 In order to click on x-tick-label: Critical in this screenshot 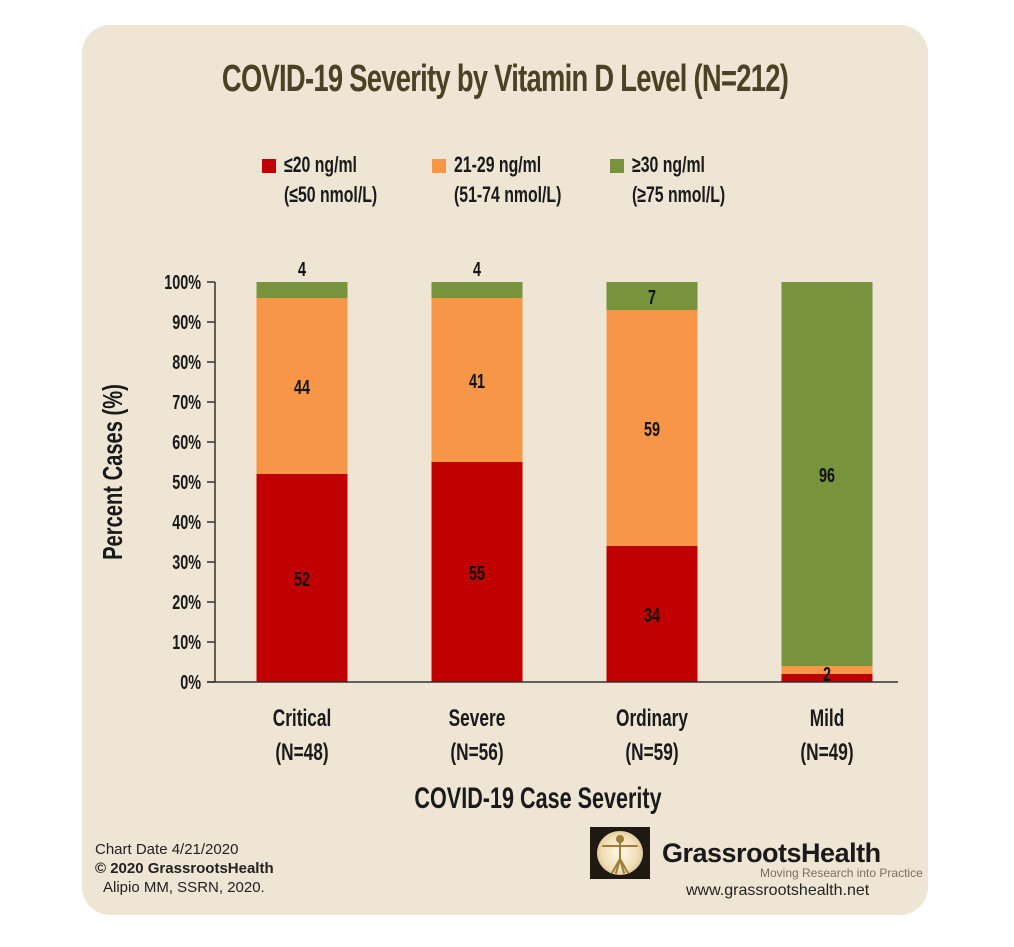, I will do `click(302, 718)`.